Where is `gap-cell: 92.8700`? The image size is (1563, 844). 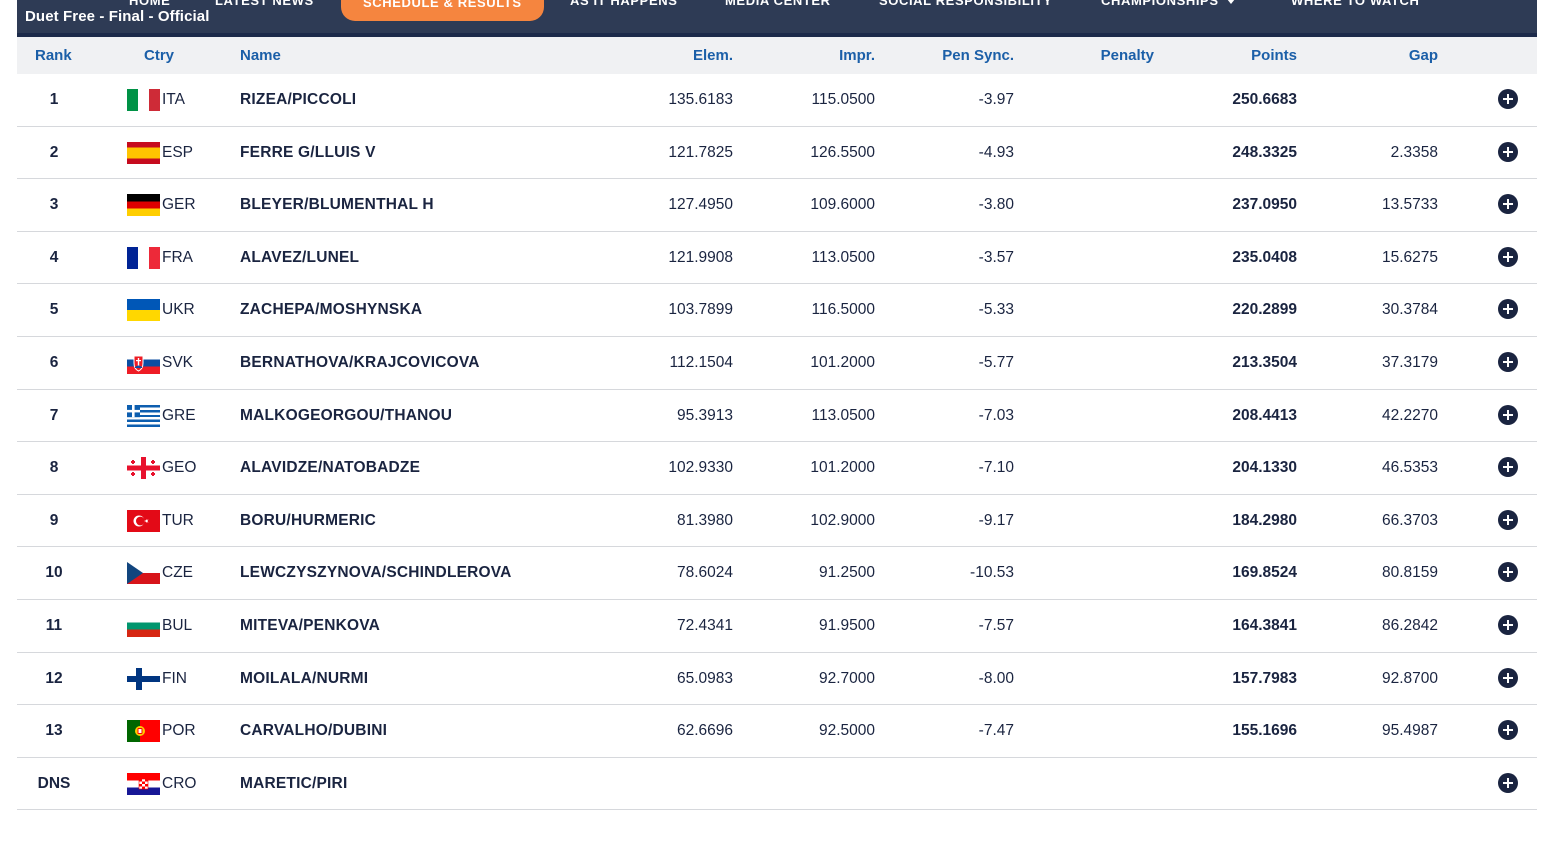 gap-cell: 92.8700 is located at coordinates (1409, 678).